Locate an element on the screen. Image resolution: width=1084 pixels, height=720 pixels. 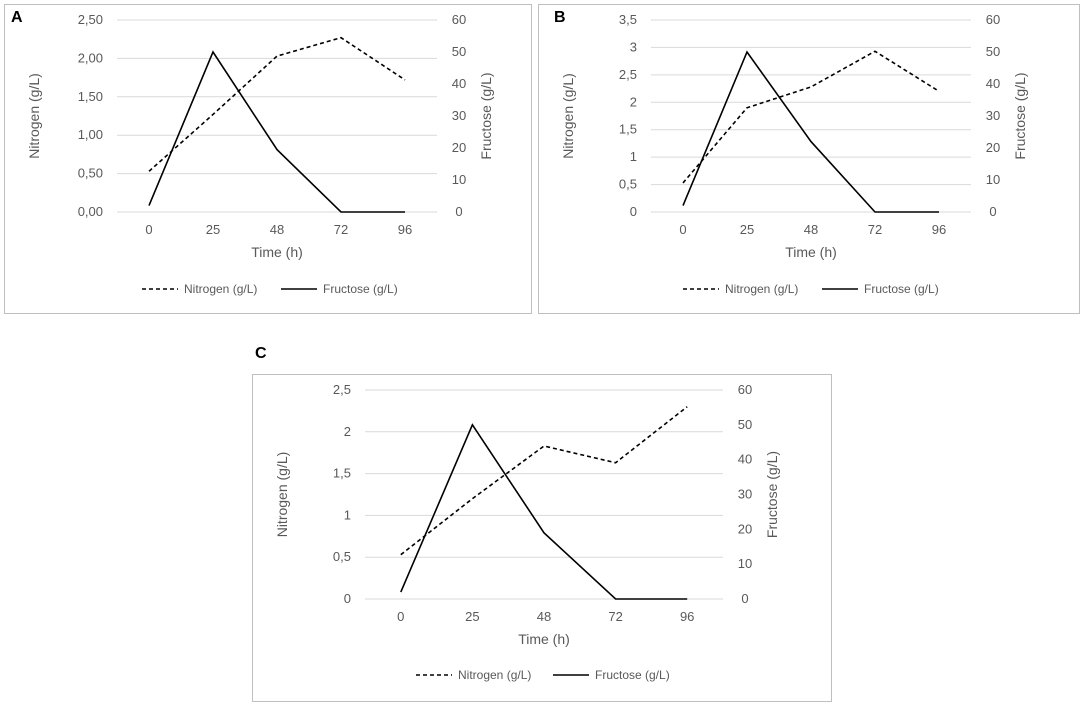
y-tick-label: 0,00 is located at coordinates (90, 211).